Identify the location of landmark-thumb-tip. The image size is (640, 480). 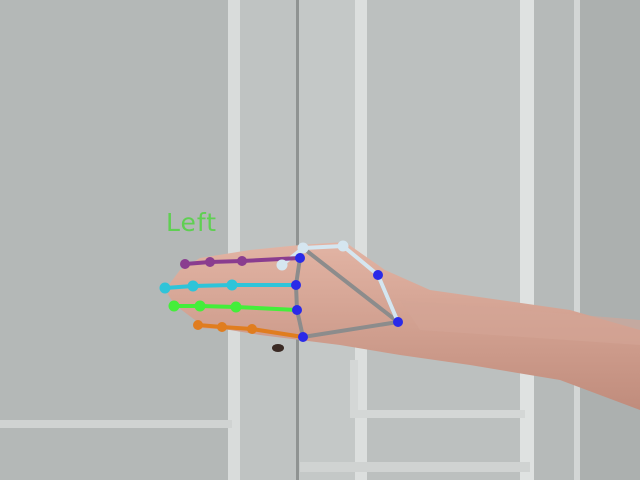
(282, 265).